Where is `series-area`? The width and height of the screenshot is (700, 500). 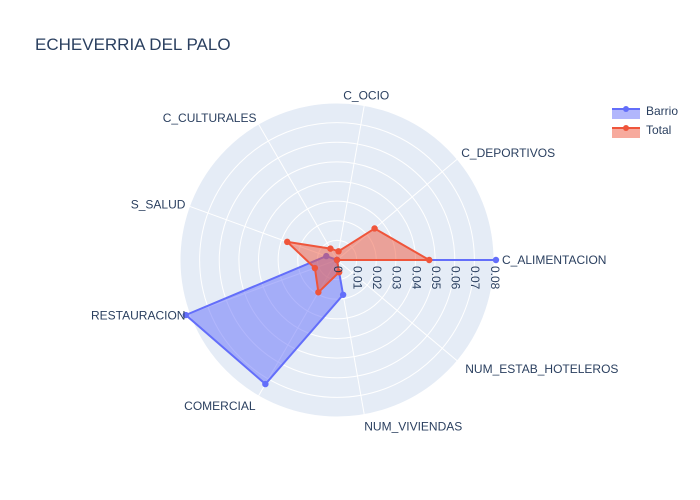 series-area is located at coordinates (358, 261).